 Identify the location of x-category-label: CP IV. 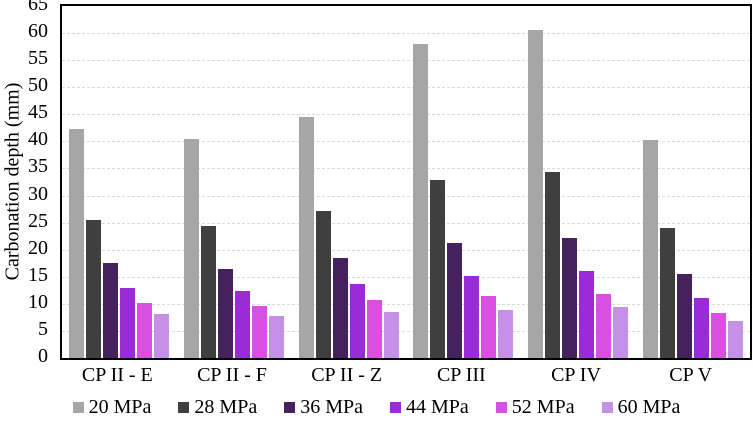
(576, 375).